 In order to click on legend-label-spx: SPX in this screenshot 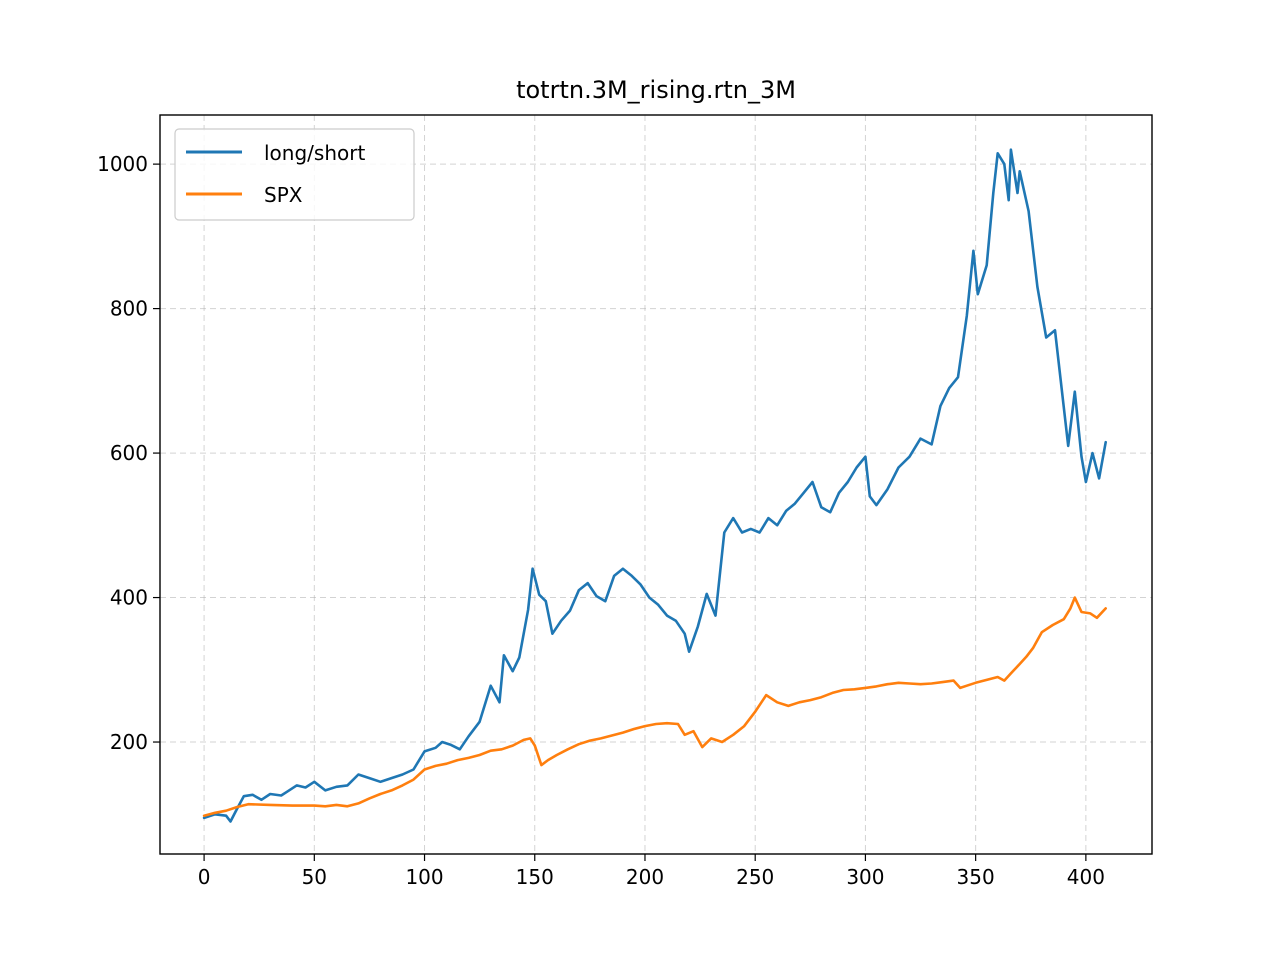, I will do `click(283, 195)`.